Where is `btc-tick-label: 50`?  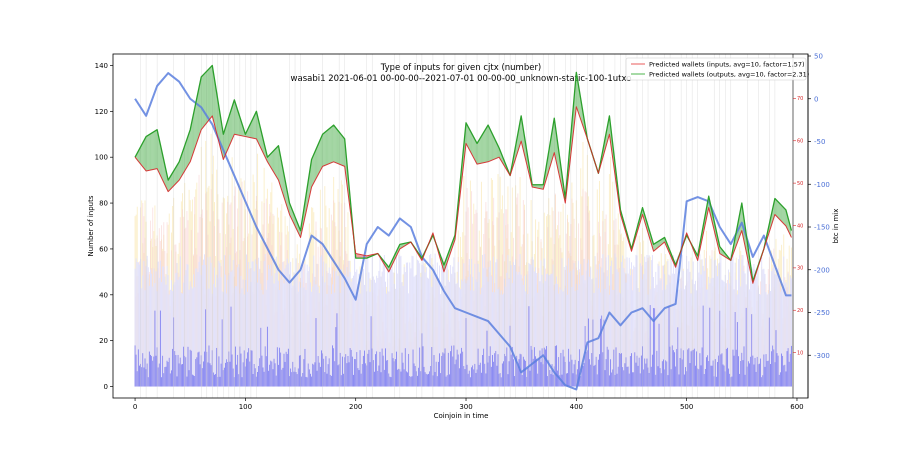 btc-tick-label: 50 is located at coordinates (818, 57).